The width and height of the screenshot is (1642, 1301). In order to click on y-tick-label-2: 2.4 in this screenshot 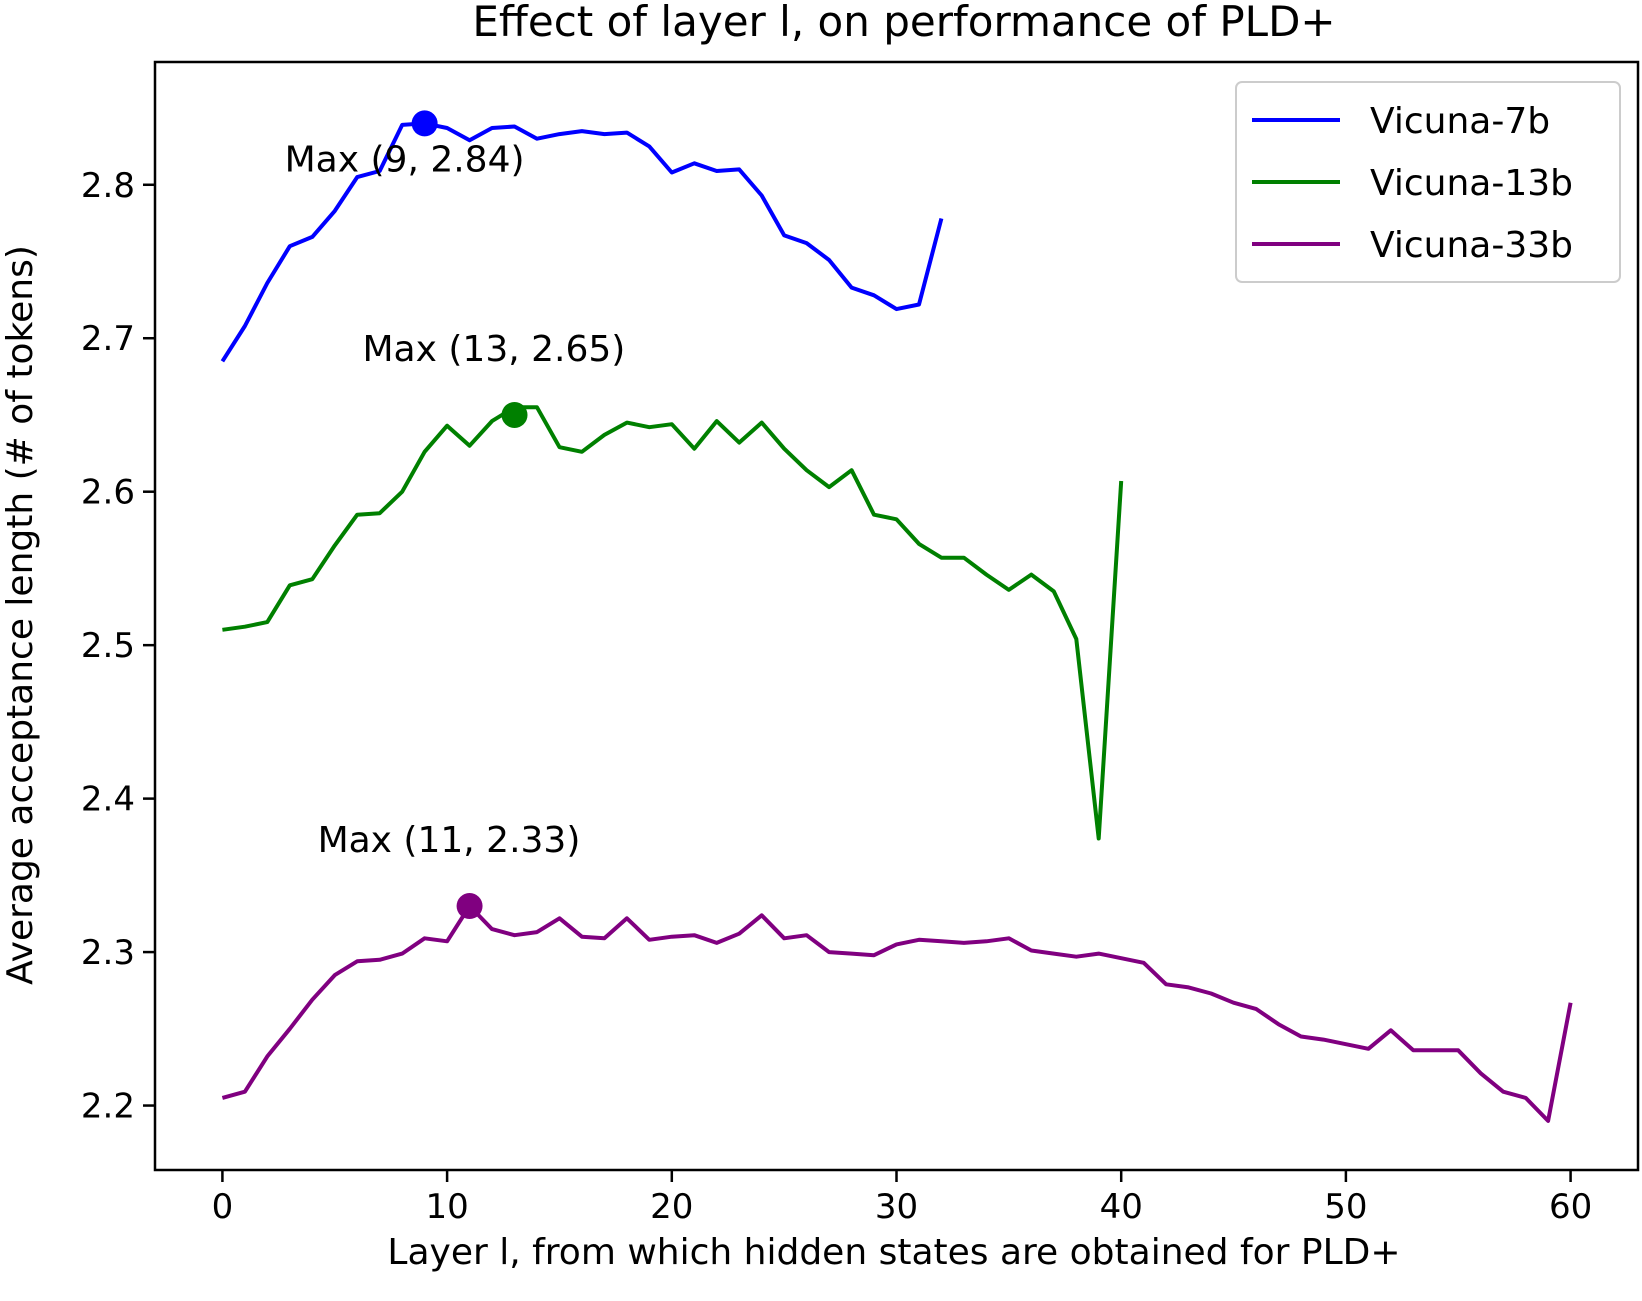, I will do `click(108, 800)`.